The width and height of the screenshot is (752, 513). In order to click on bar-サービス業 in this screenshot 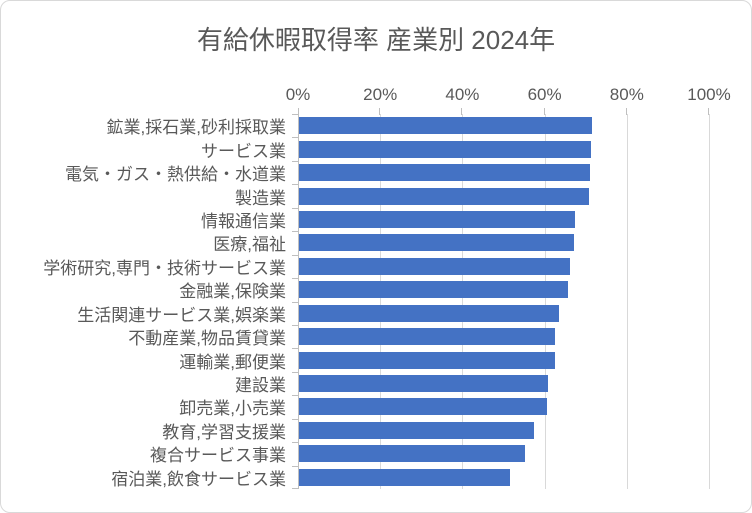, I will do `click(445, 149)`.